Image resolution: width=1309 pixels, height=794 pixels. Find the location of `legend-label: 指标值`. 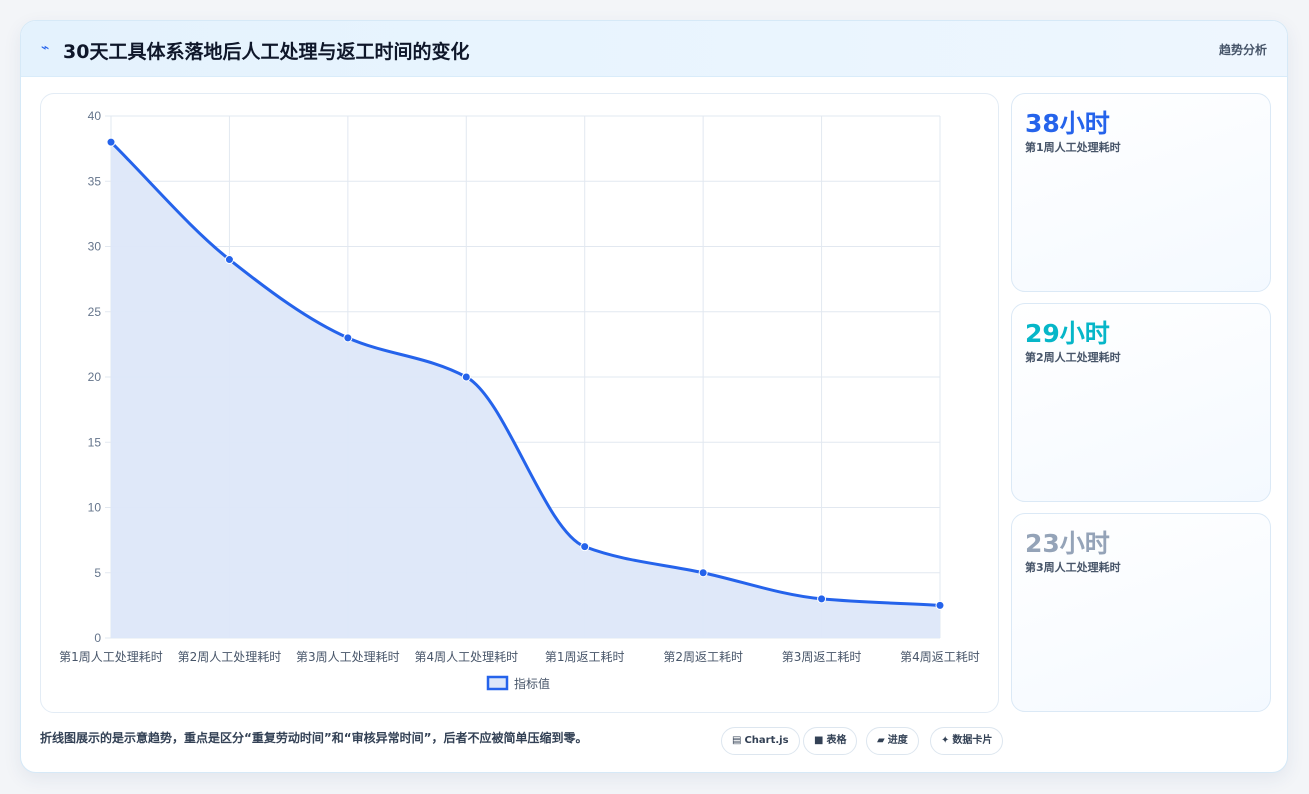

legend-label: 指标值 is located at coordinates (532, 683).